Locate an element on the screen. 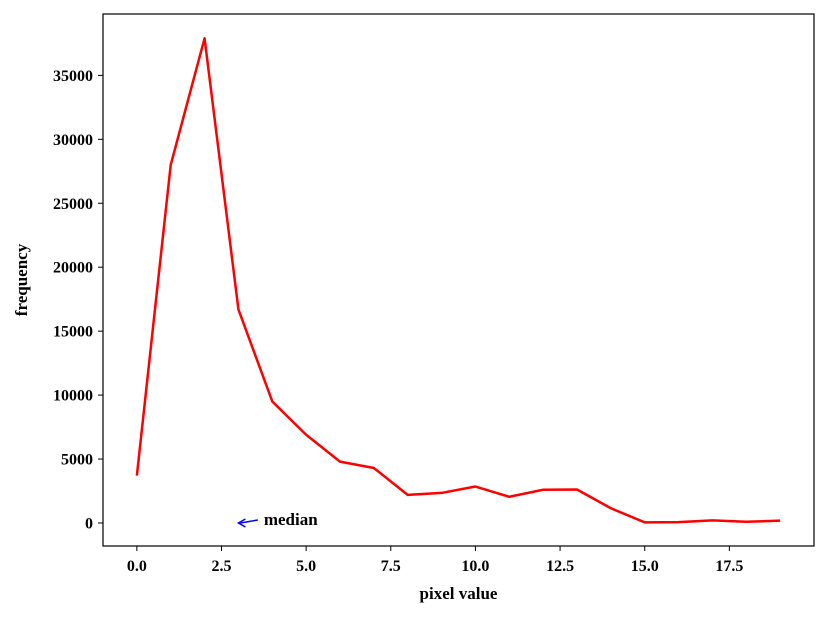  x-tick-label: 7.5 is located at coordinates (391, 566).